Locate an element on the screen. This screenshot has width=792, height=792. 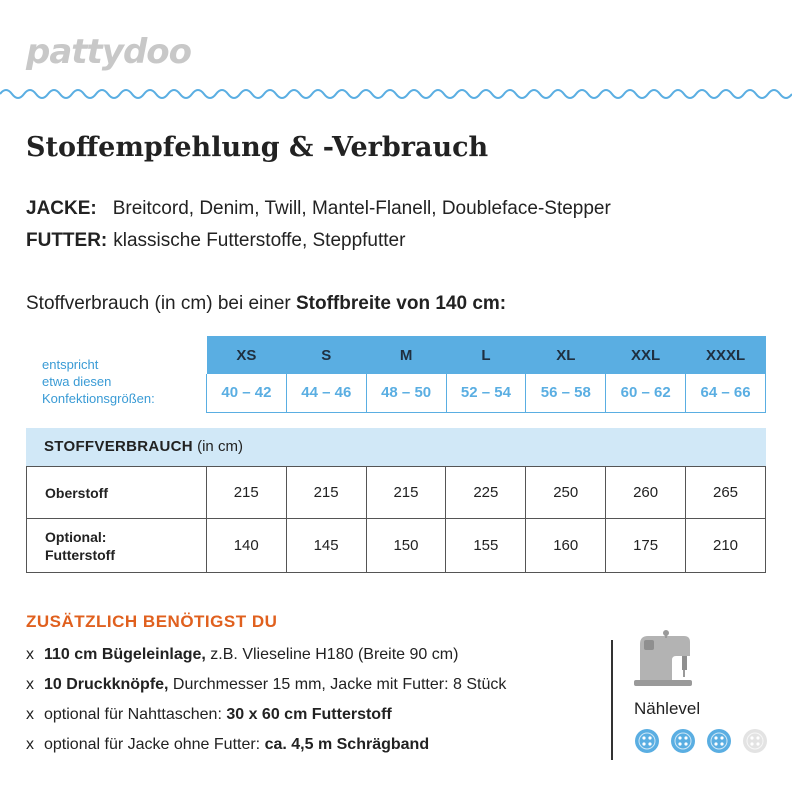
table-cell: 250 is located at coordinates (566, 492).